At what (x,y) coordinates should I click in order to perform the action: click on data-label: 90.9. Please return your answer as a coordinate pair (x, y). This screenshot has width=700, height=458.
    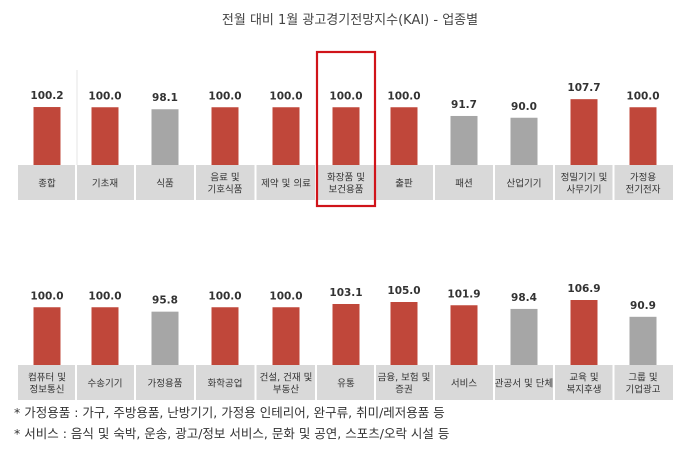
    Looking at the image, I should click on (643, 306).